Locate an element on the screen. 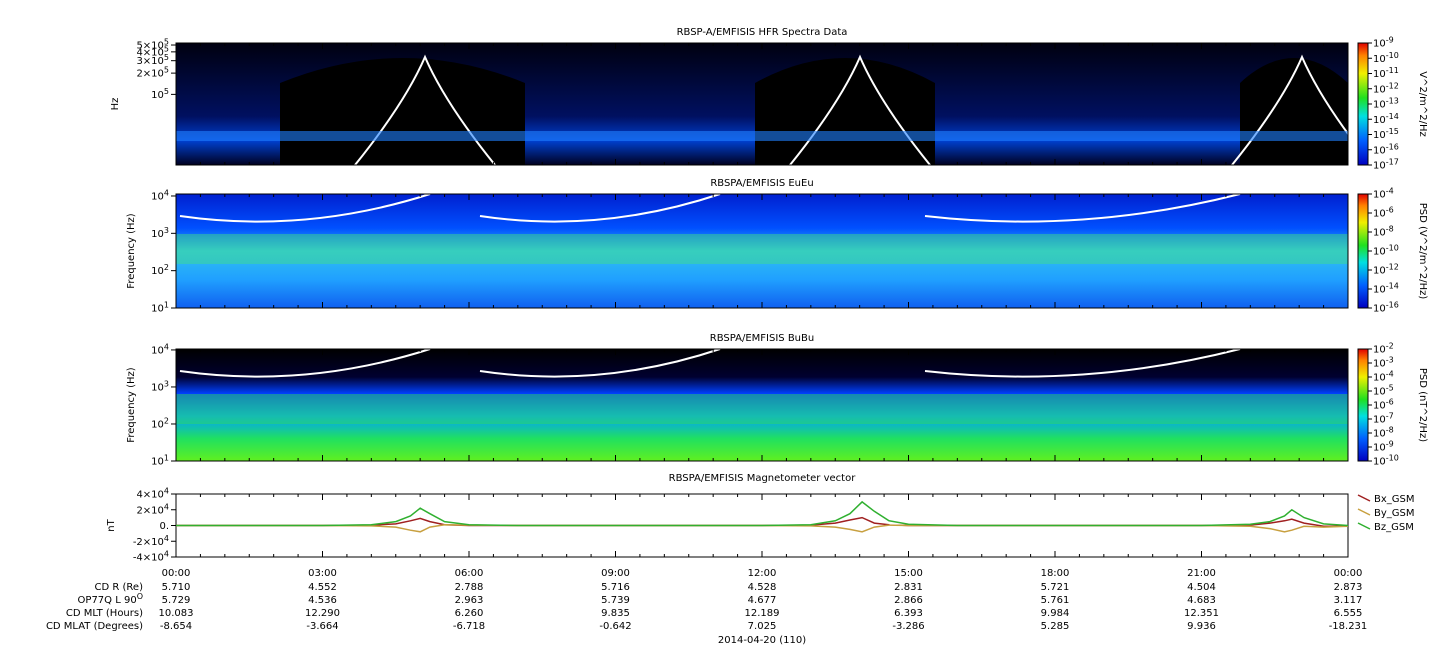 The width and height of the screenshot is (1447, 658). tick-exponent: 2 is located at coordinates (166, 267).